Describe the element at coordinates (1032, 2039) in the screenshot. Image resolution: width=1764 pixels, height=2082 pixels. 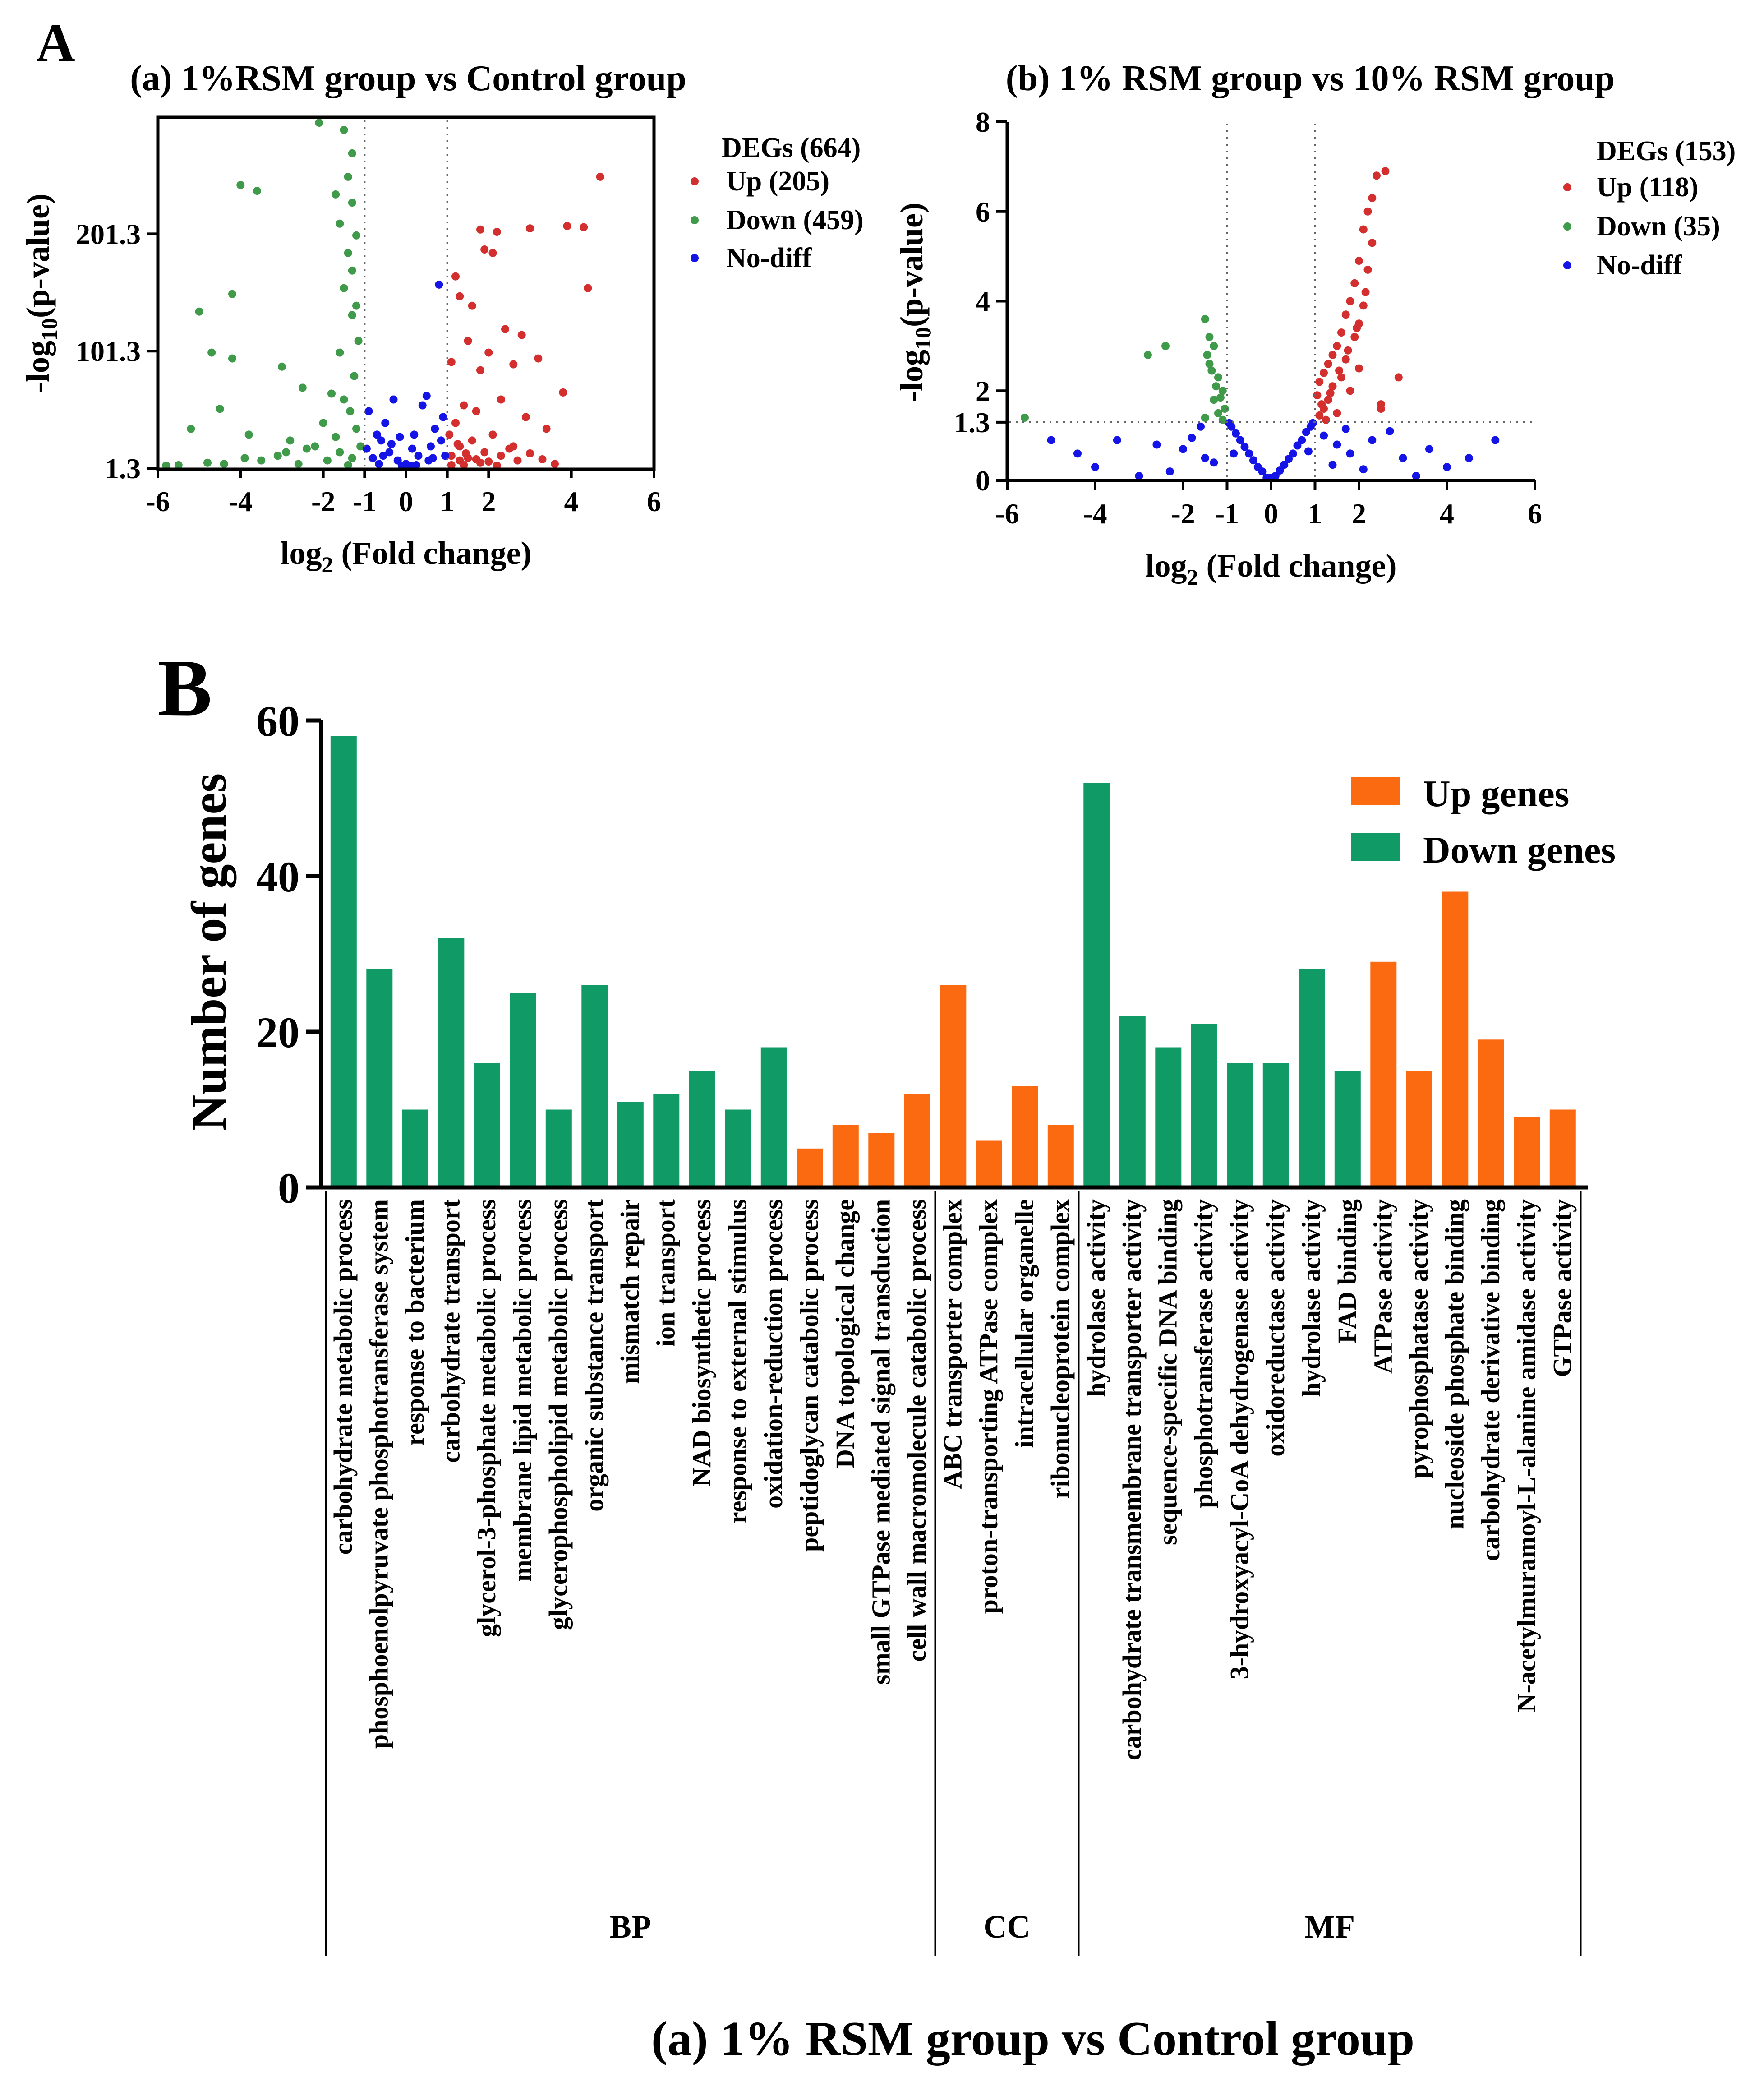
I see `figure-caption: (a) 1% RSM group vs Control group` at that location.